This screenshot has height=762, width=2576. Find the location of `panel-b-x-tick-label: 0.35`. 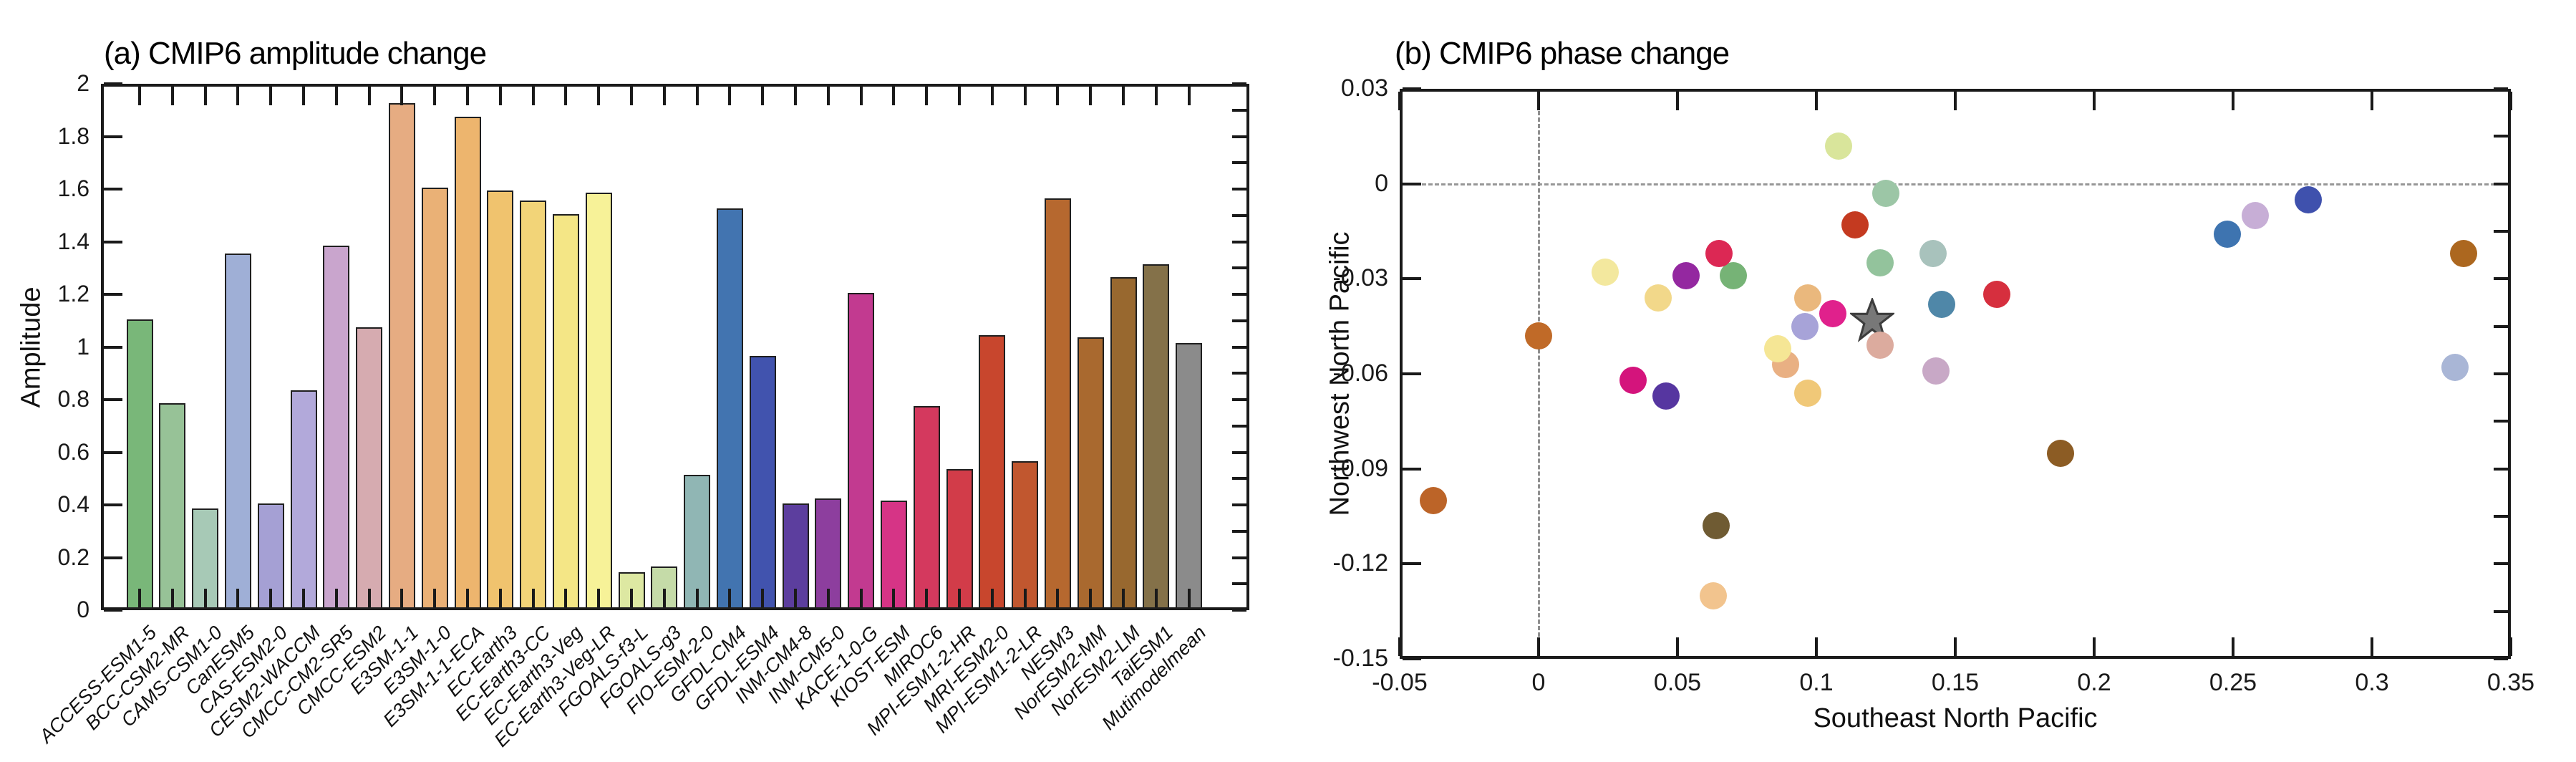

panel-b-x-tick-label: 0.35 is located at coordinates (2511, 682).